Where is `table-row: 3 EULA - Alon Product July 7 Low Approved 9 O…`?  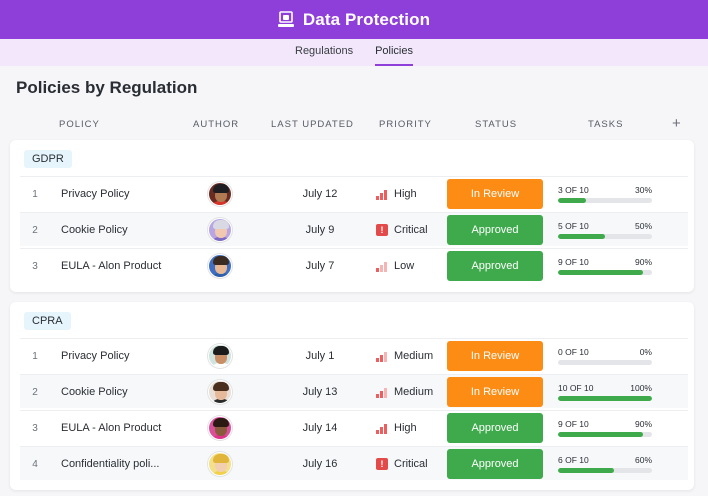 table-row: 3 EULA - Alon Product July 7 Low Approved 9 O… is located at coordinates (354, 265).